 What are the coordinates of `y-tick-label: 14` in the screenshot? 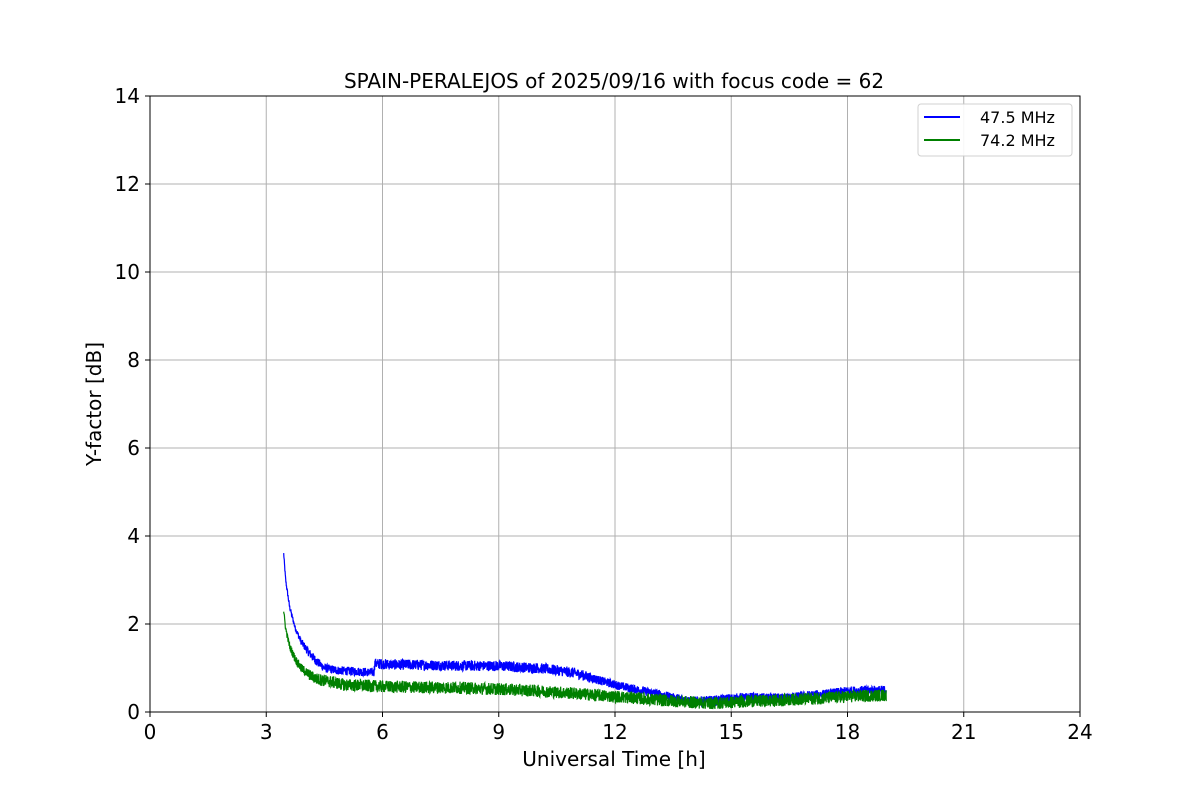 It's located at (127, 96).